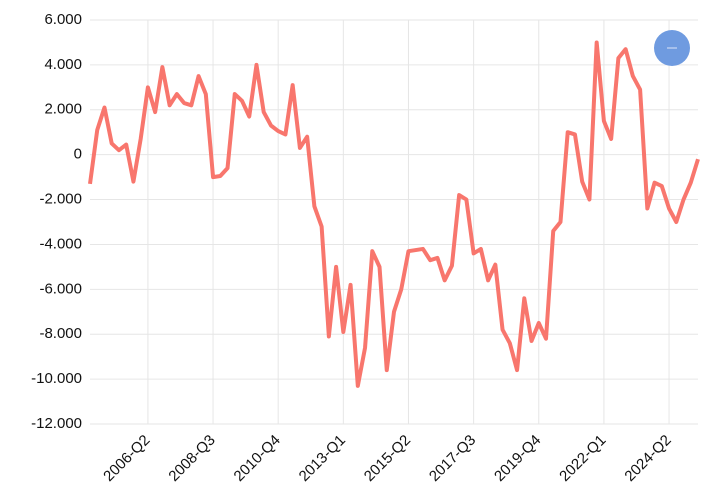  I want to click on x-tick-label: 2008-Q3, so click(191, 458).